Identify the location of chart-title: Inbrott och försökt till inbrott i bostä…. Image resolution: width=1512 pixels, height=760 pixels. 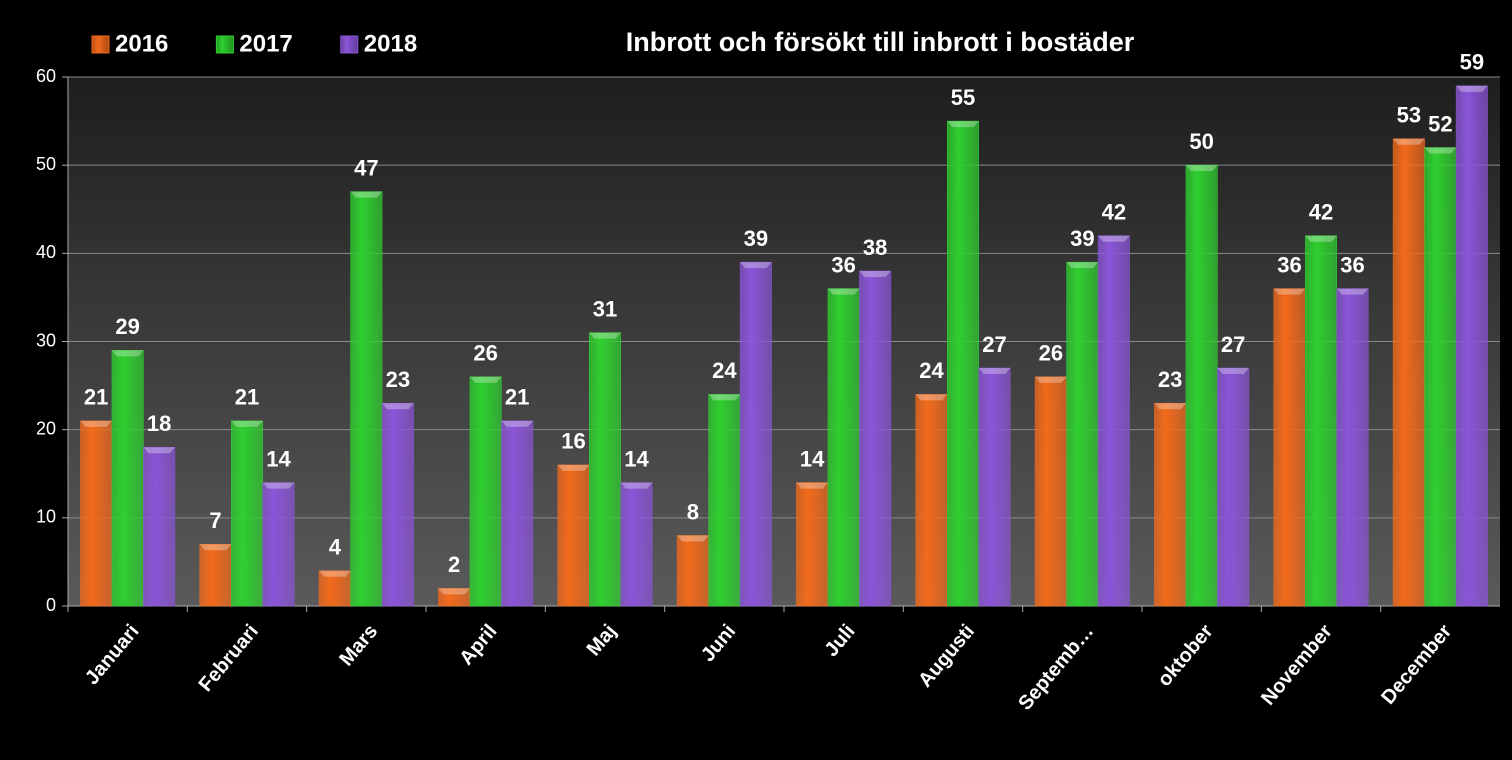
(880, 42).